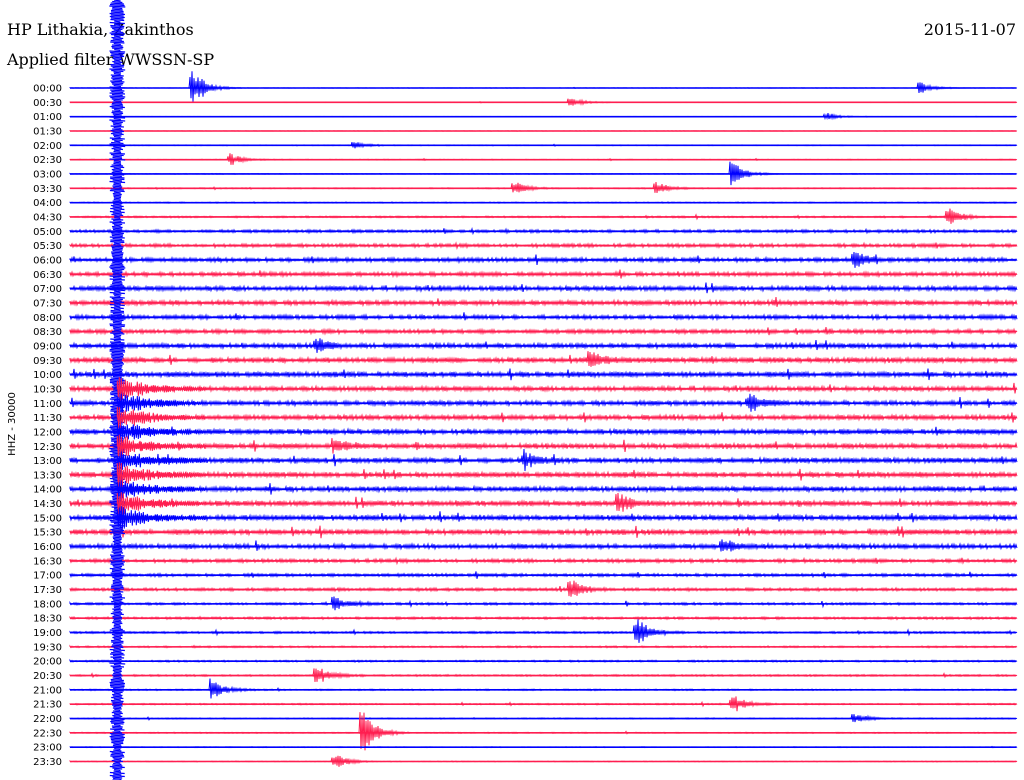 The width and height of the screenshot is (1024, 780). Describe the element at coordinates (111, 59) in the screenshot. I see `filter-label: Applied filter WWSSN-SP` at that location.